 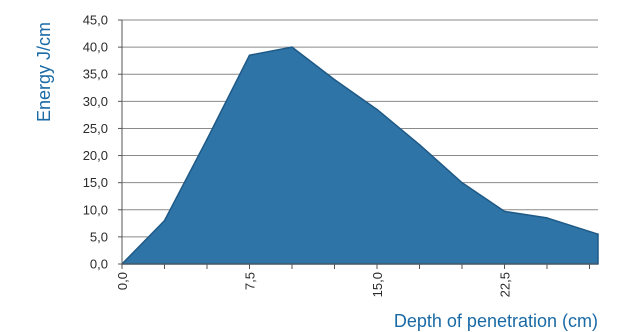 What do you see at coordinates (95, 155) in the screenshot?
I see `y-tick-label: 20,0` at bounding box center [95, 155].